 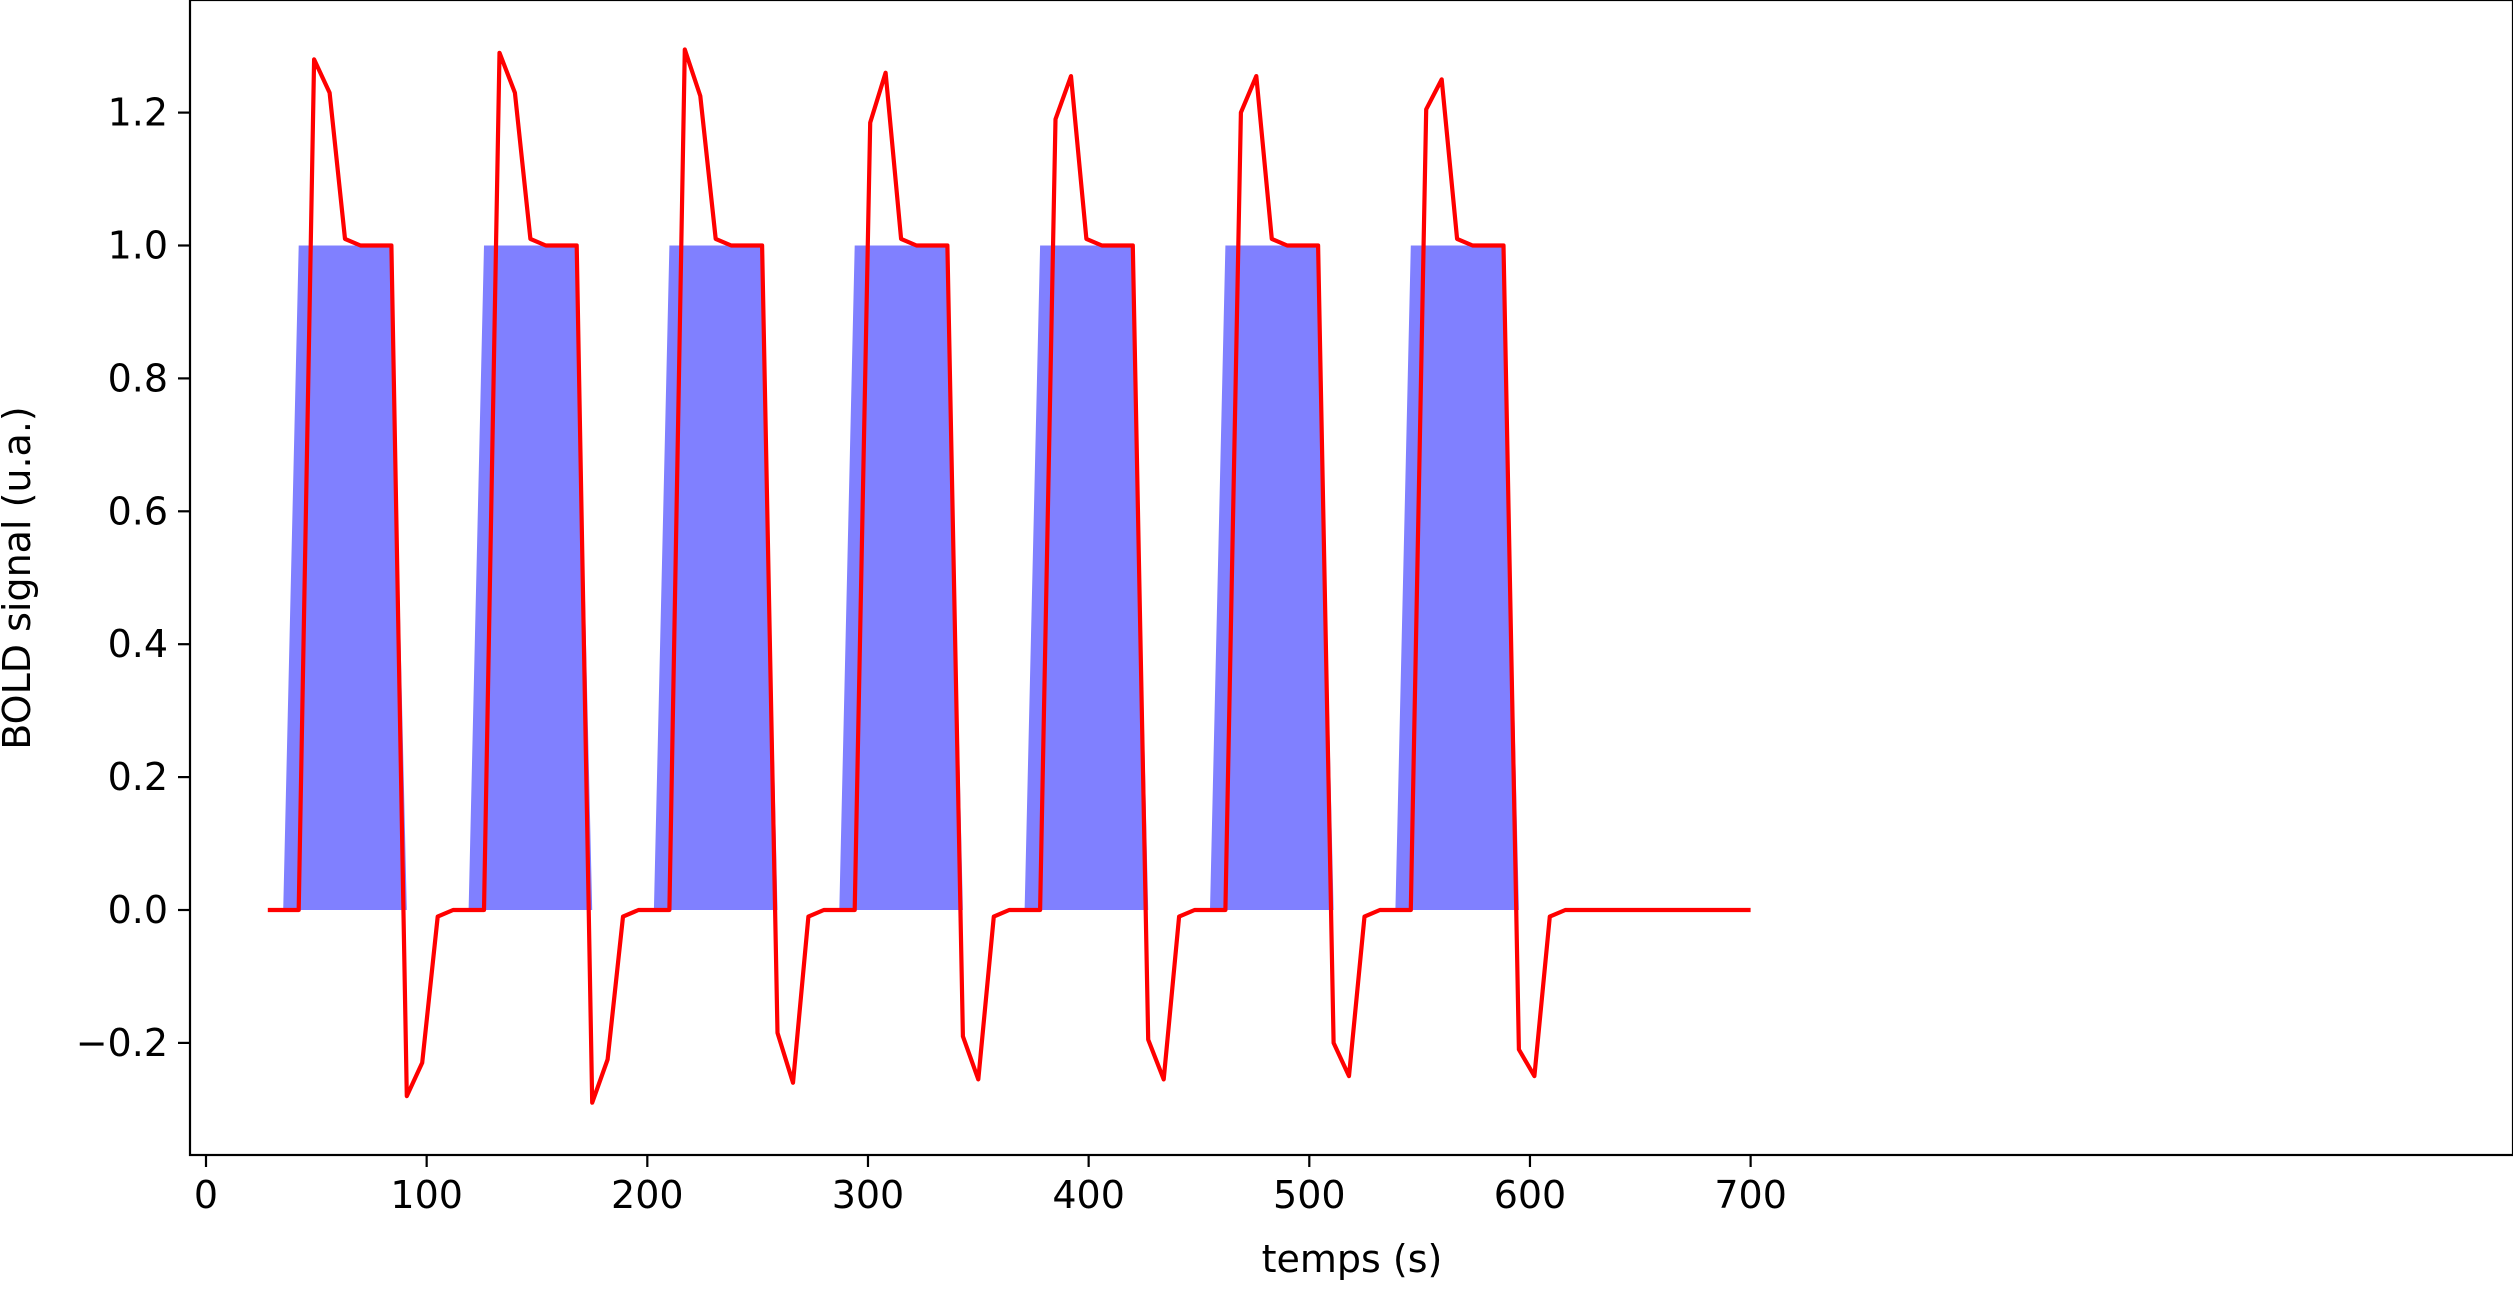 I want to click on x-tick-label-1: 100, so click(x=426, y=1195).